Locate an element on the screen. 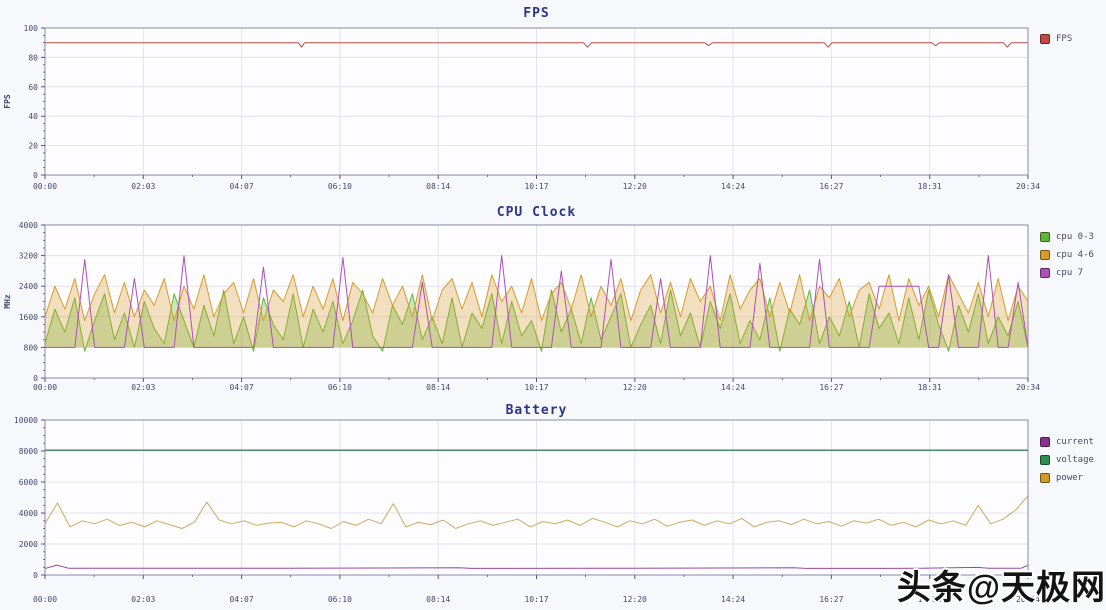 This screenshot has width=1106, height=610. legend-item-cpu-4-6: cpu 4-6 is located at coordinates (1067, 255).